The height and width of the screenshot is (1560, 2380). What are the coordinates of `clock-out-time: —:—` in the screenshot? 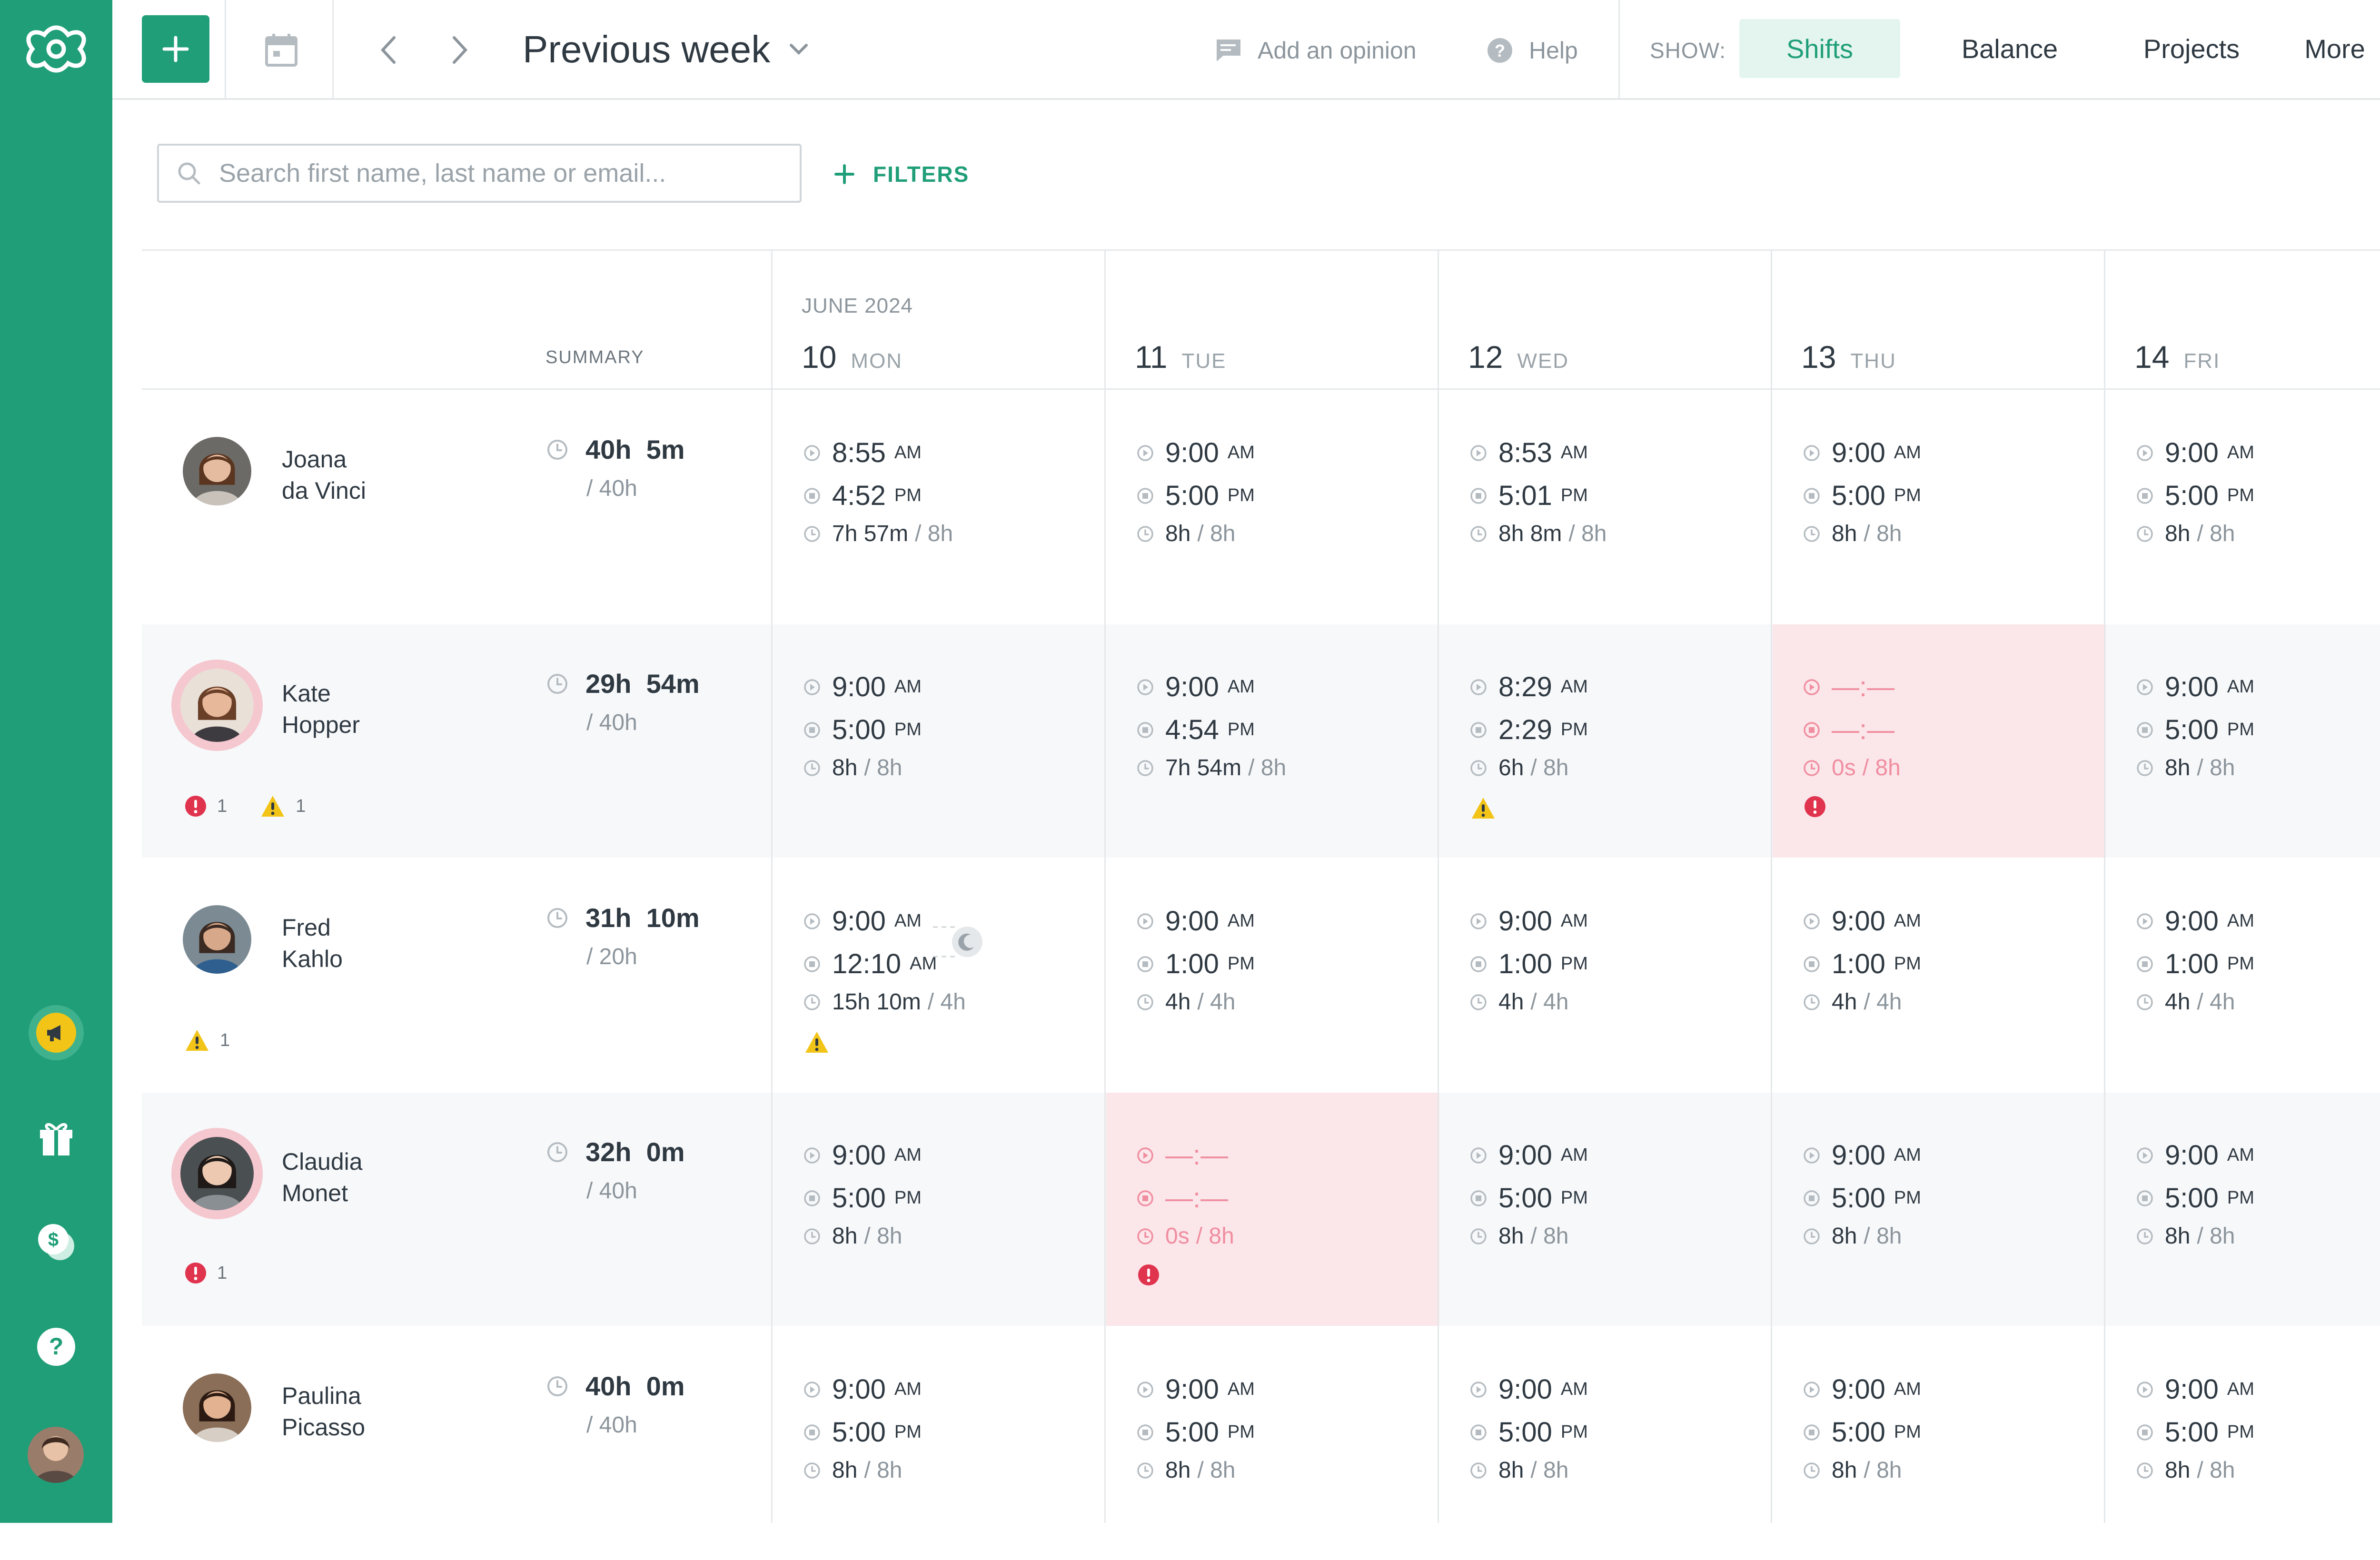 It's located at (1853, 730).